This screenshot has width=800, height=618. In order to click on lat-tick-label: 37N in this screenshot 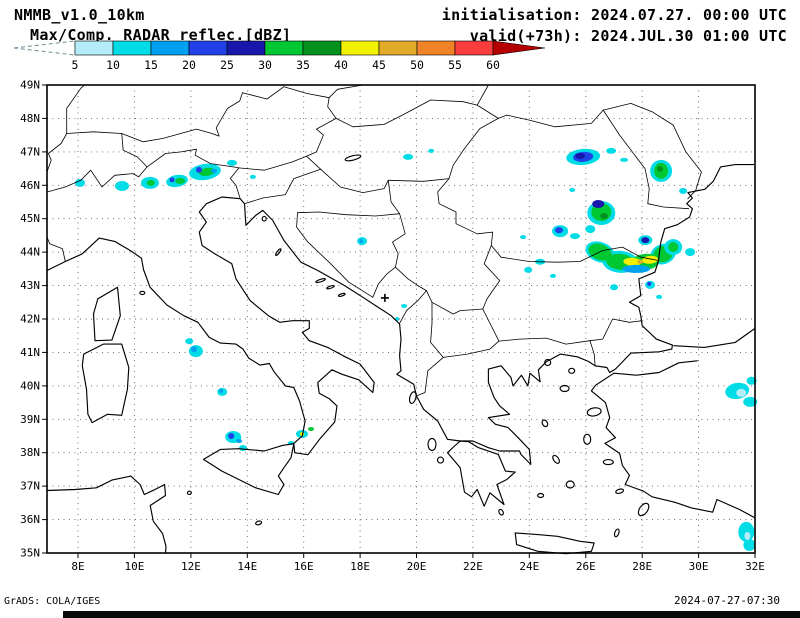, I will do `click(30, 486)`.